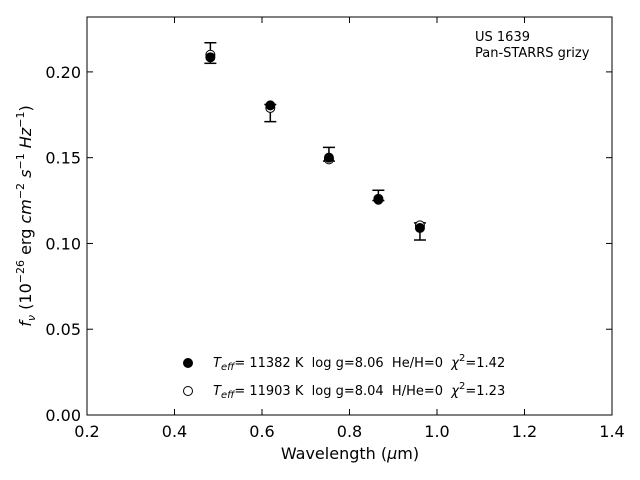  Describe the element at coordinates (350, 453) in the screenshot. I see `x-axis-label: Wavelength (μm)` at that location.